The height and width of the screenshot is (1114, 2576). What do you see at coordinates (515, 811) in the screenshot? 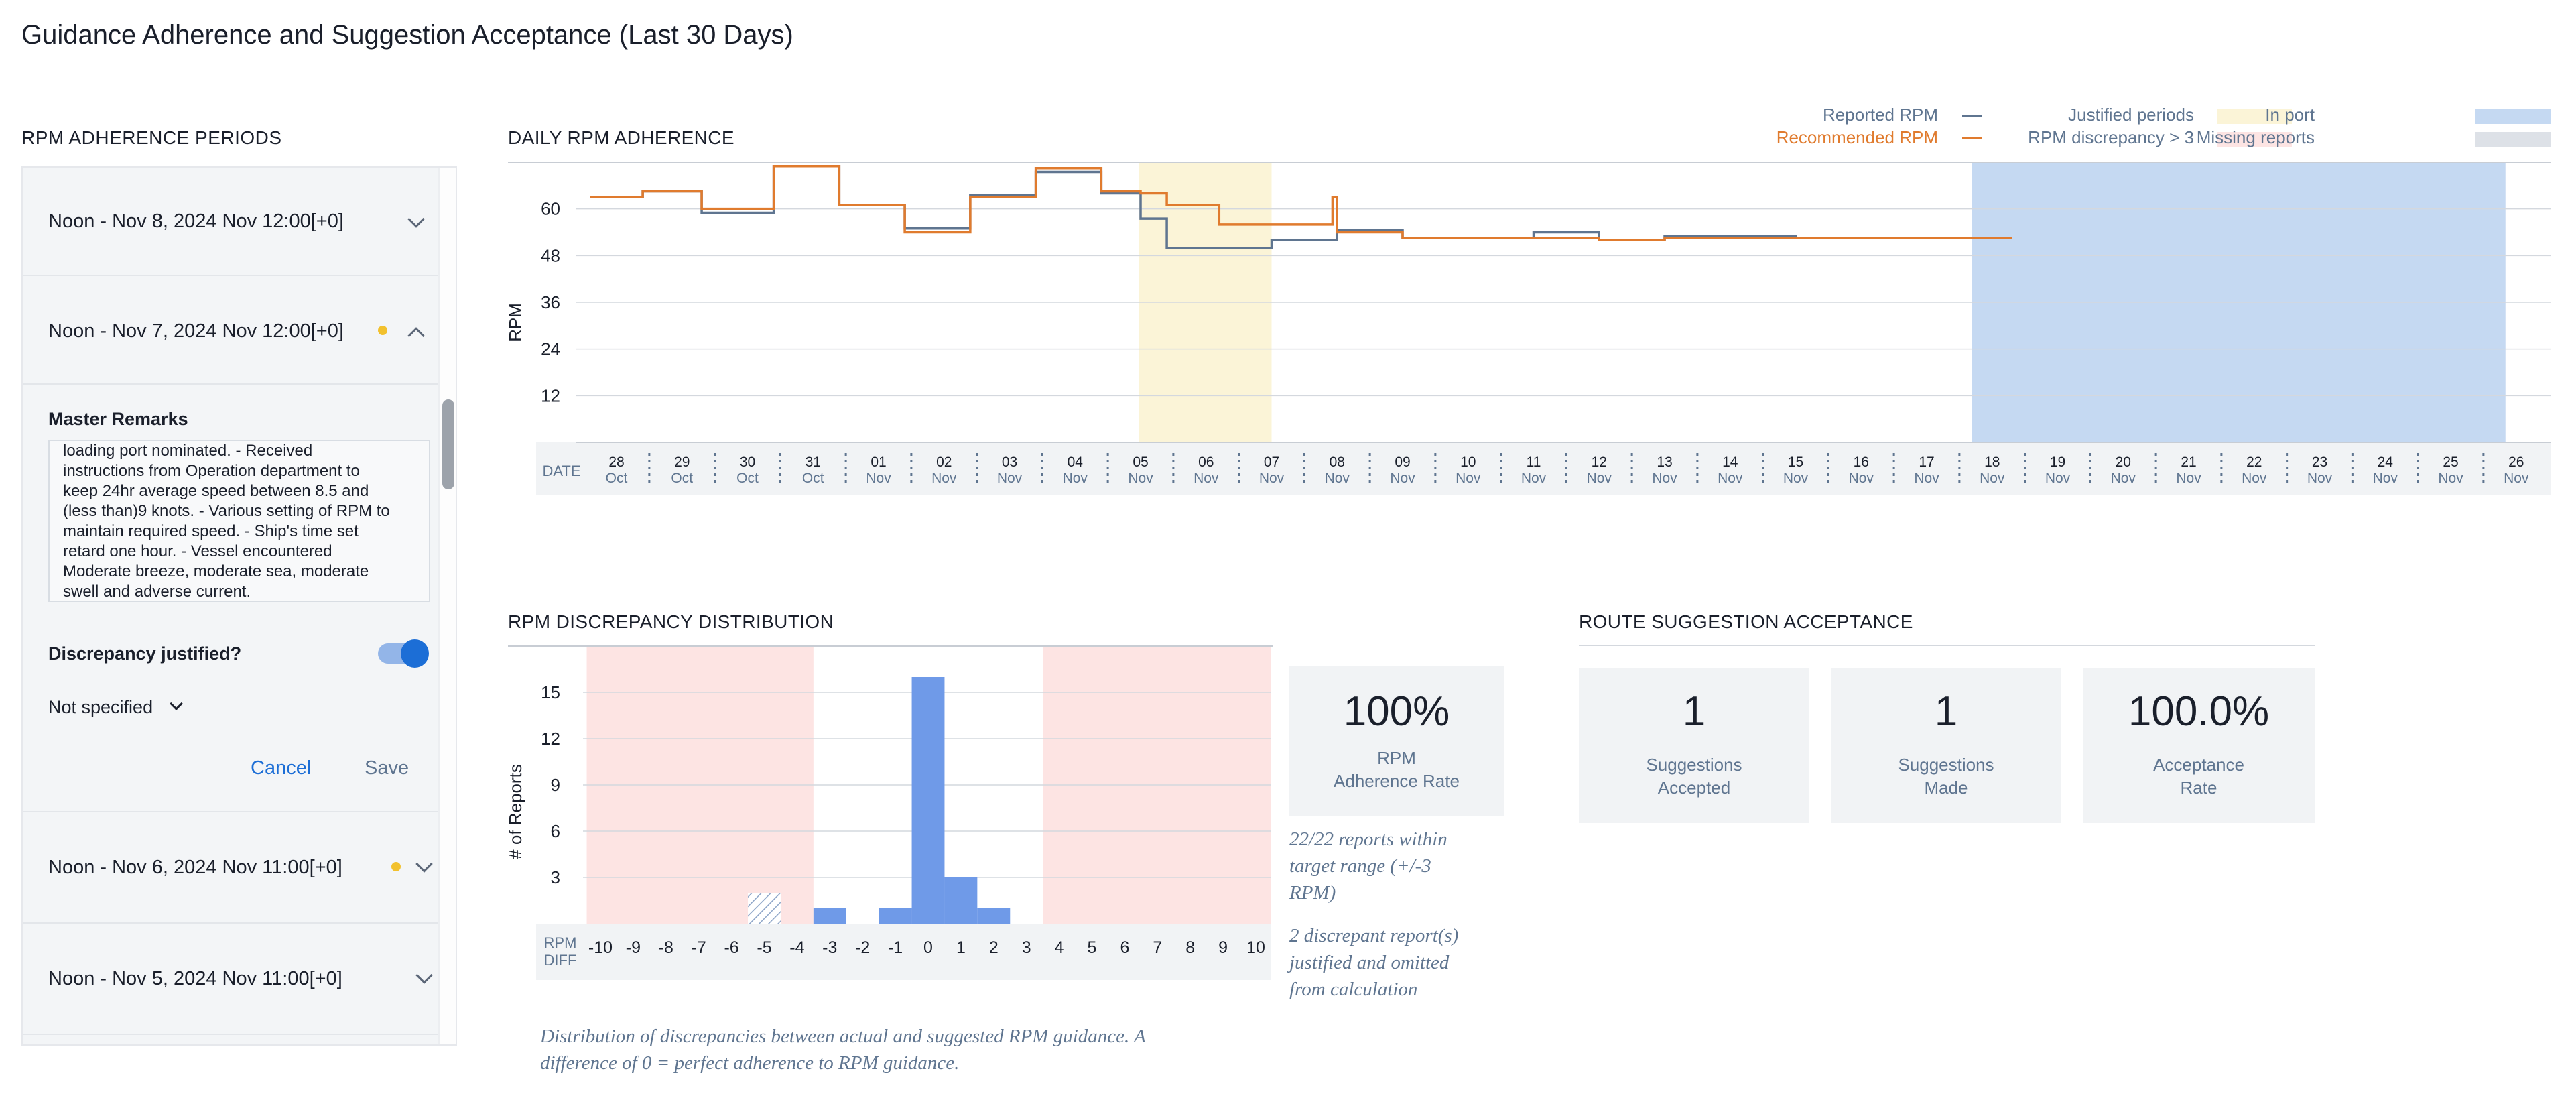
I see `y-axis-label: # of Reports` at bounding box center [515, 811].